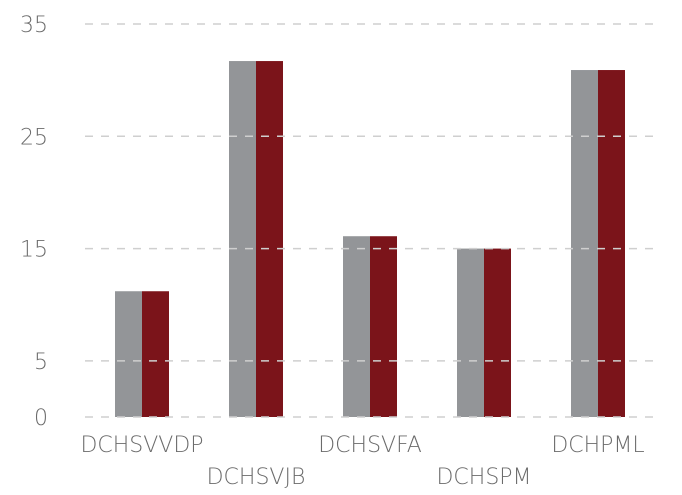 This screenshot has height=495, width=682. What do you see at coordinates (256, 477) in the screenshot?
I see `x-tick-label: DCHSVJB` at bounding box center [256, 477].